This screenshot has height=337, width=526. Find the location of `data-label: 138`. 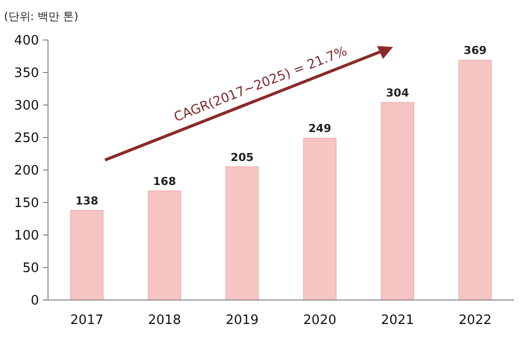

data-label: 138 is located at coordinates (86, 201).